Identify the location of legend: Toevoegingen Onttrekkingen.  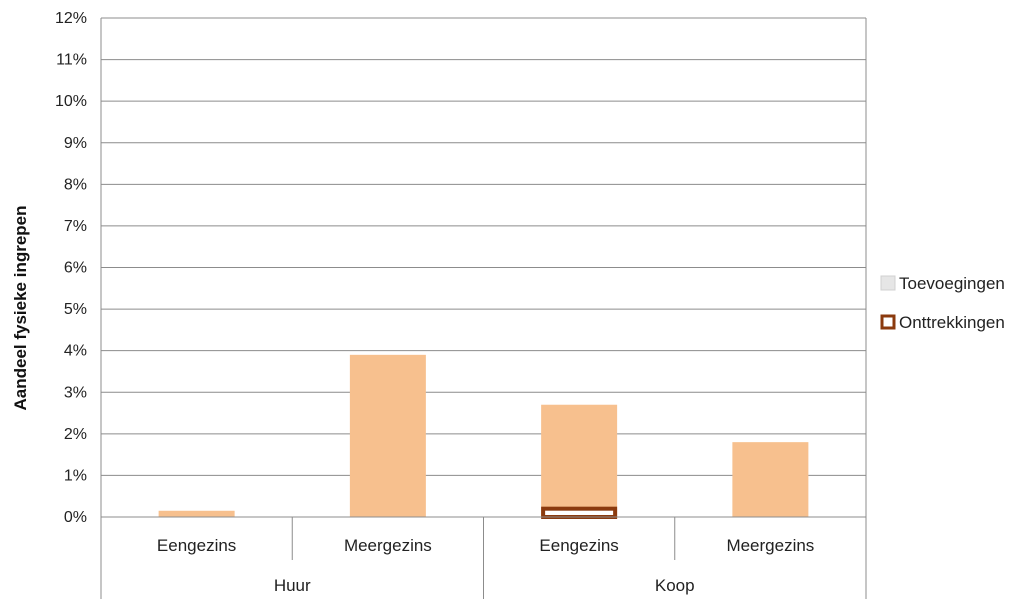
(942, 303).